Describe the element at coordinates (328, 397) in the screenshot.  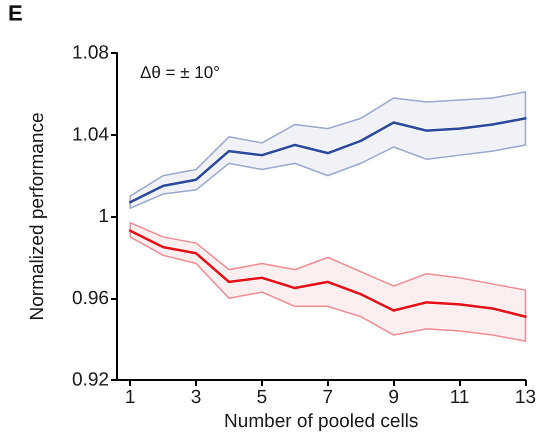
I see `x-tick-label: 7` at that location.